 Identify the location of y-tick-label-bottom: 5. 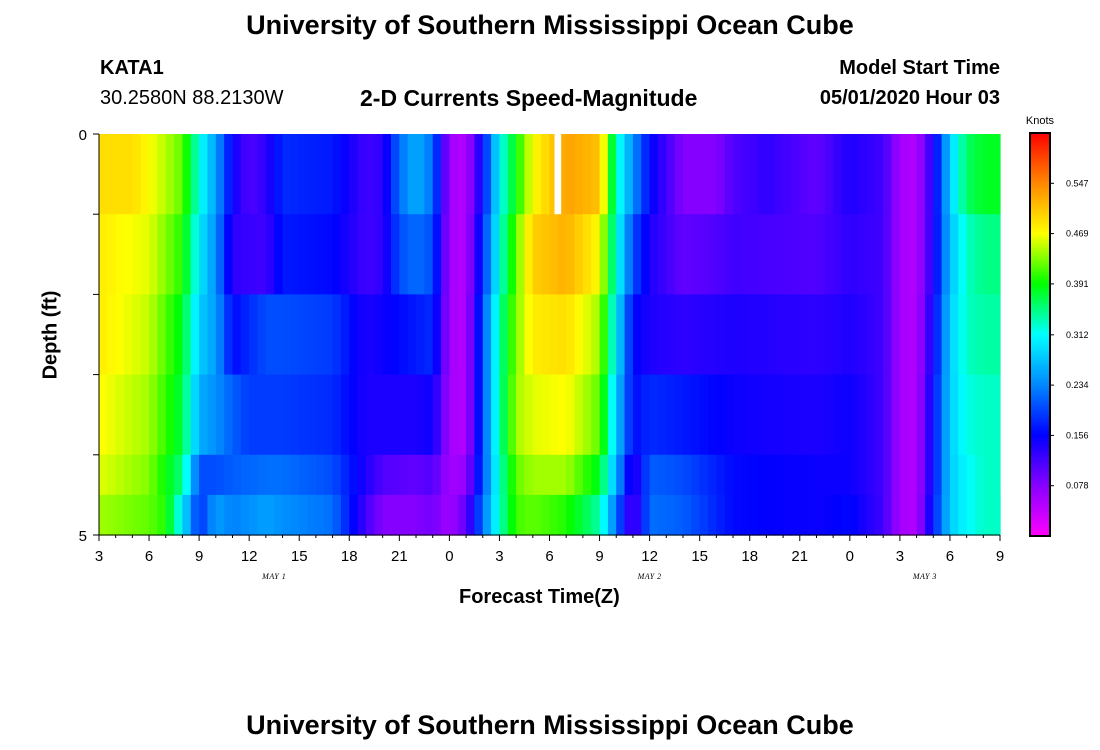
(83, 536).